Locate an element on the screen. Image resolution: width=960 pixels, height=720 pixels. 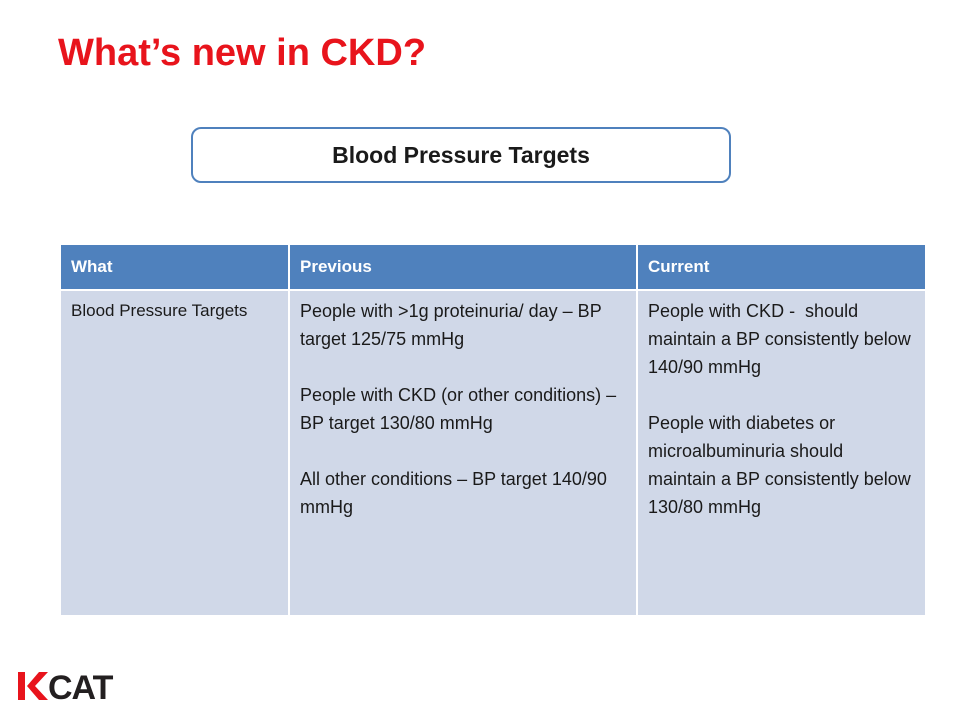
cell-what-text: Blood Pressure Targets is located at coordinates (159, 310).